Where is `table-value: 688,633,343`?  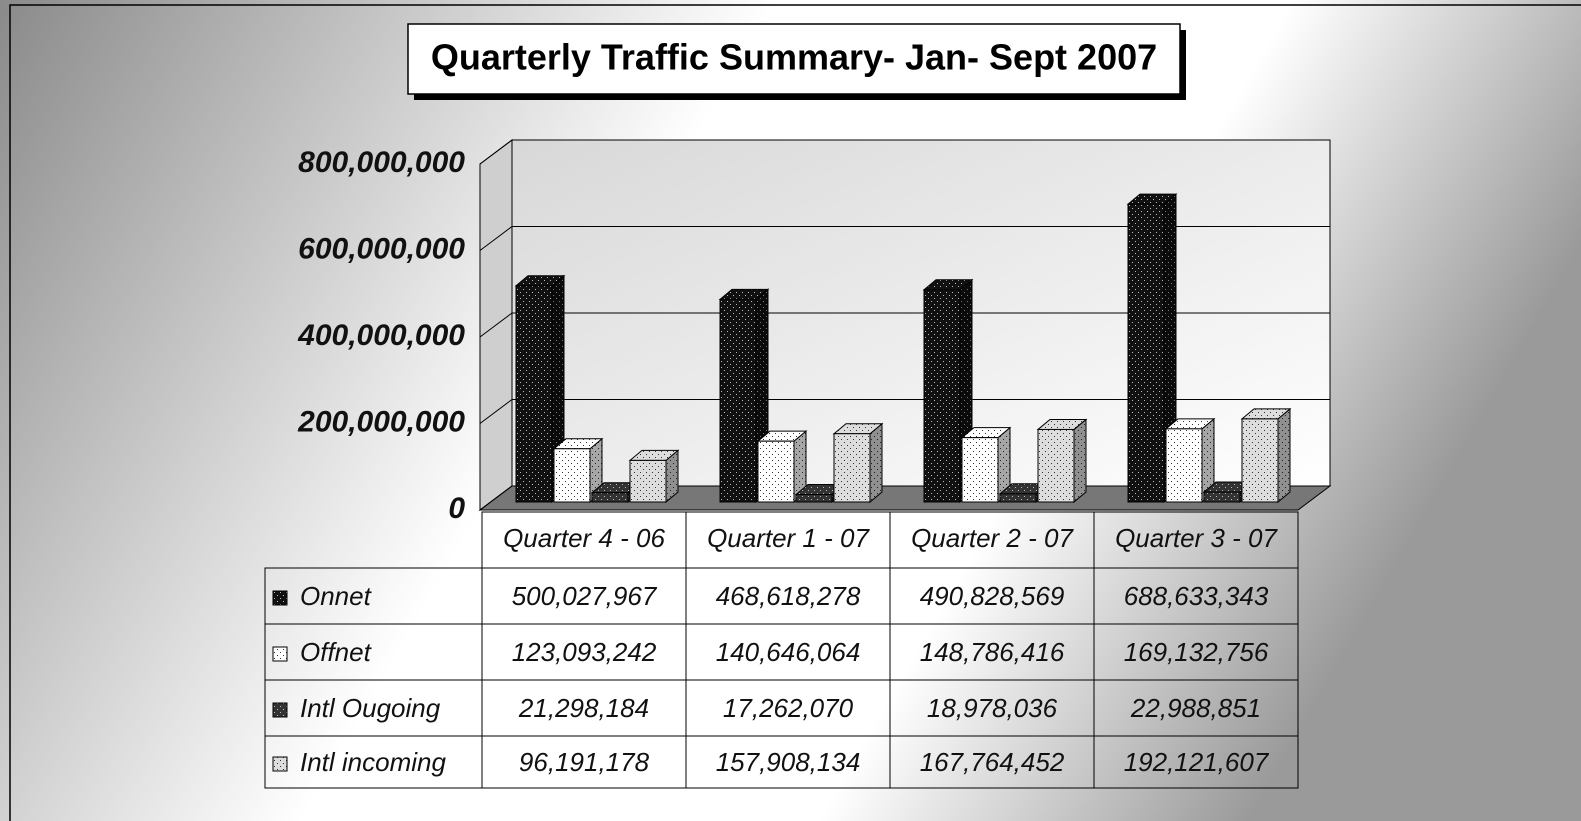 table-value: 688,633,343 is located at coordinates (1196, 596).